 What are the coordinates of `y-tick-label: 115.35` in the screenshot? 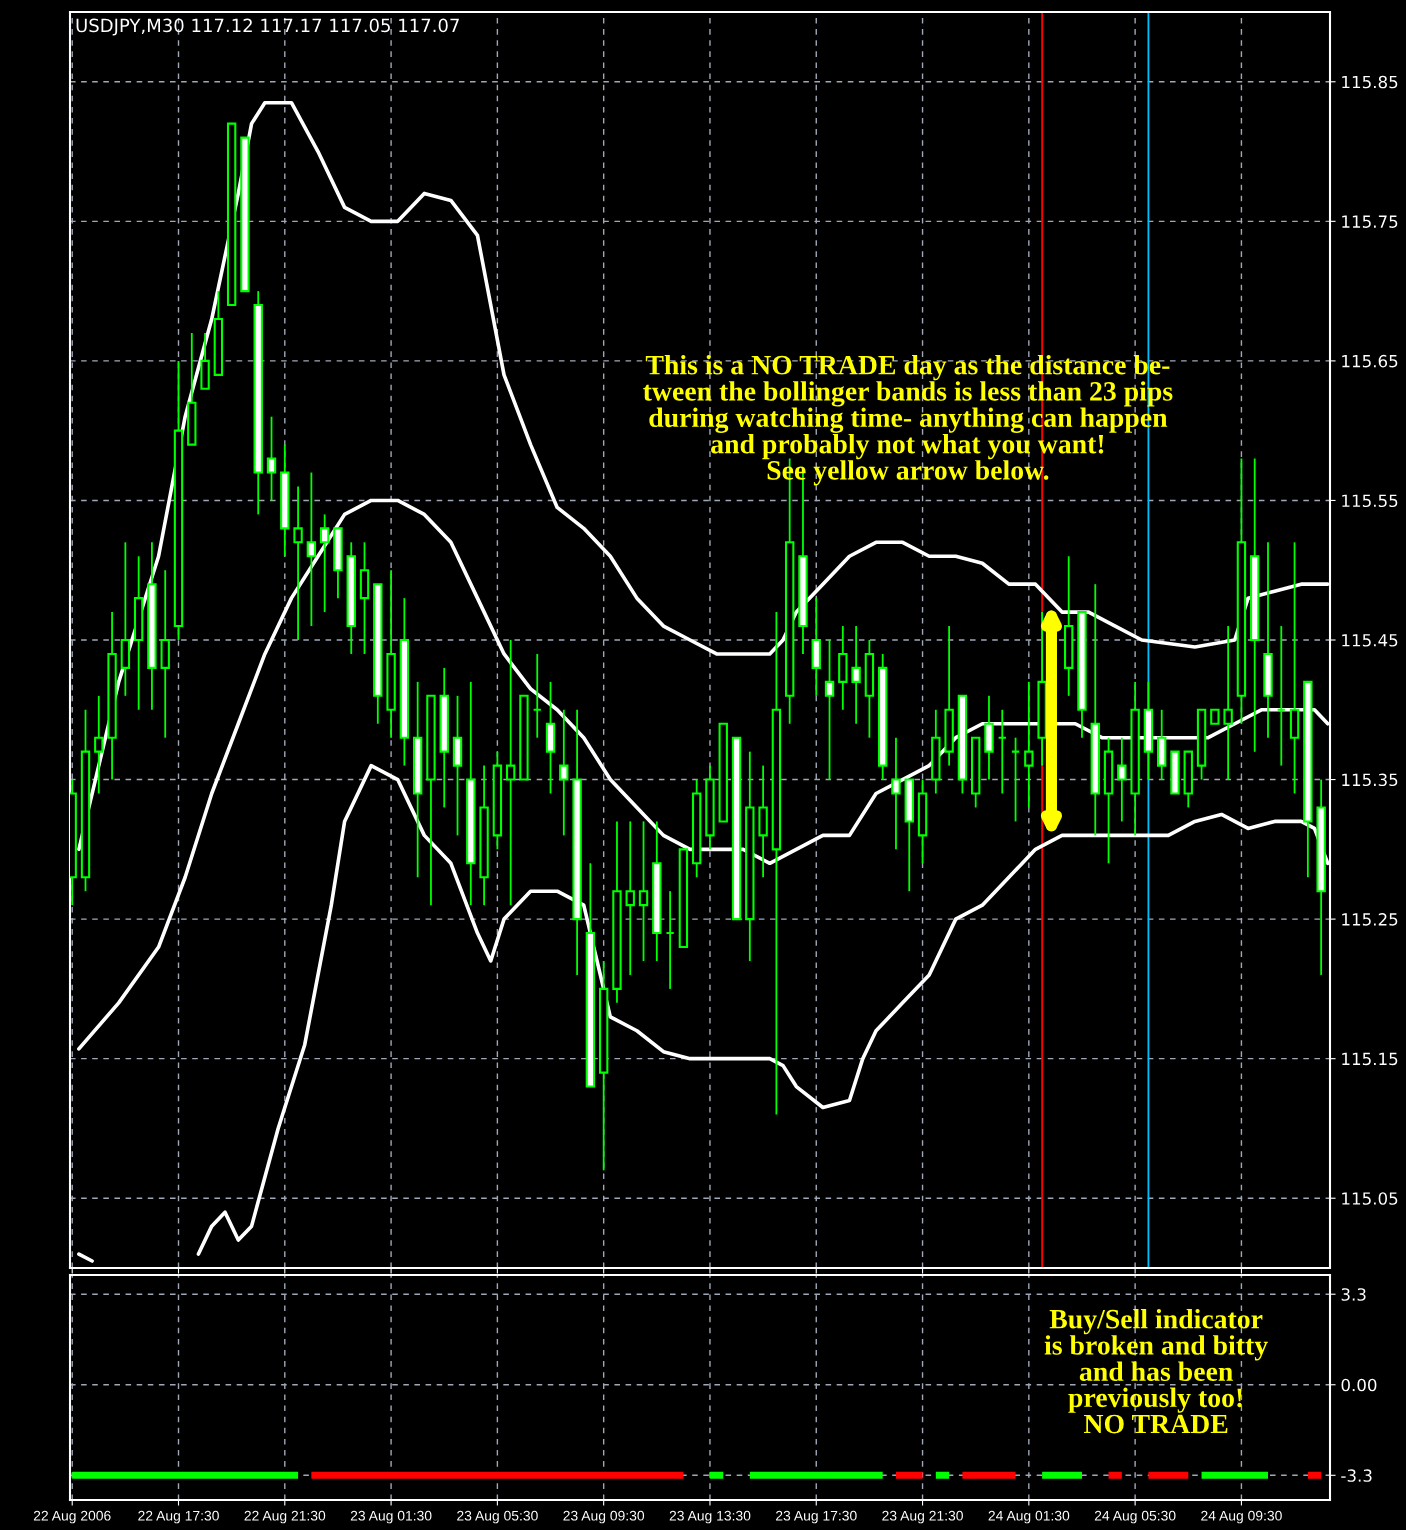 It's located at (1370, 780).